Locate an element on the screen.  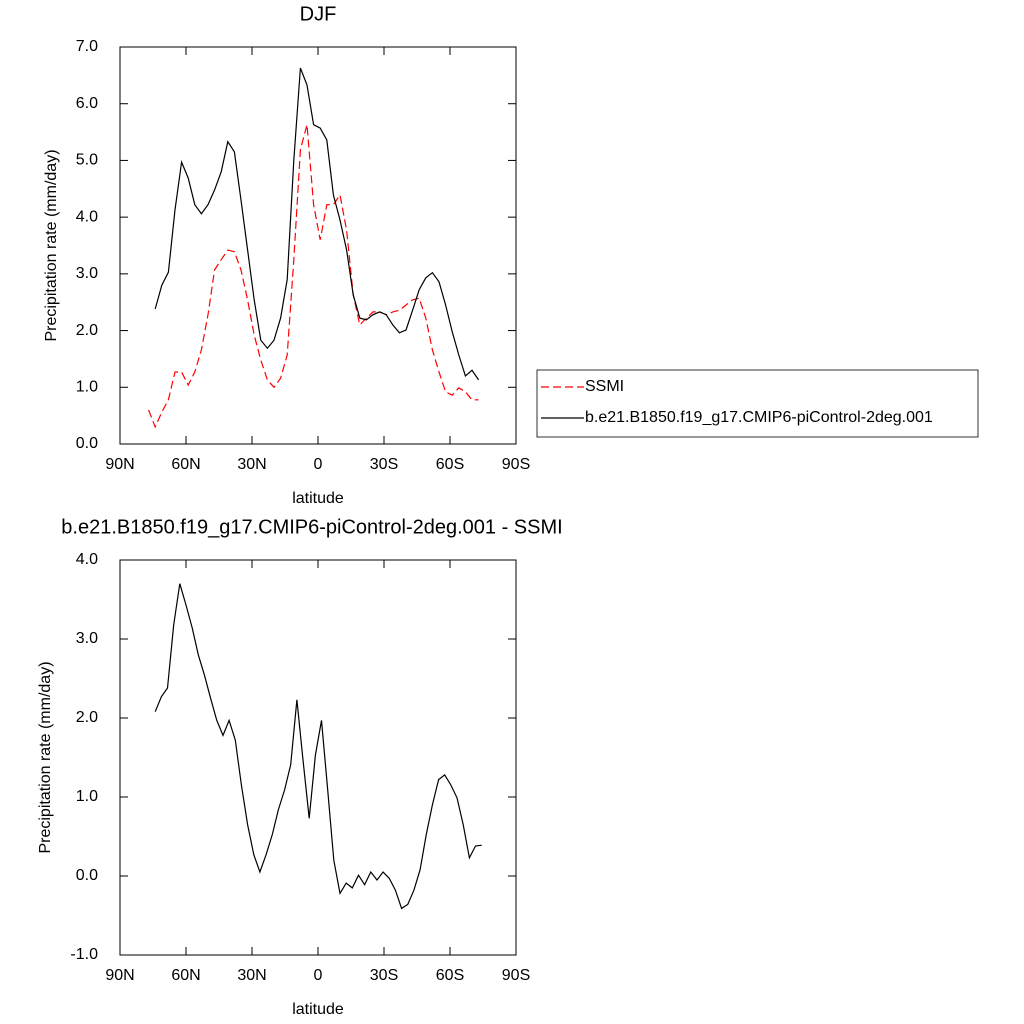
y-tick-label: 7.0 is located at coordinates (87, 46).